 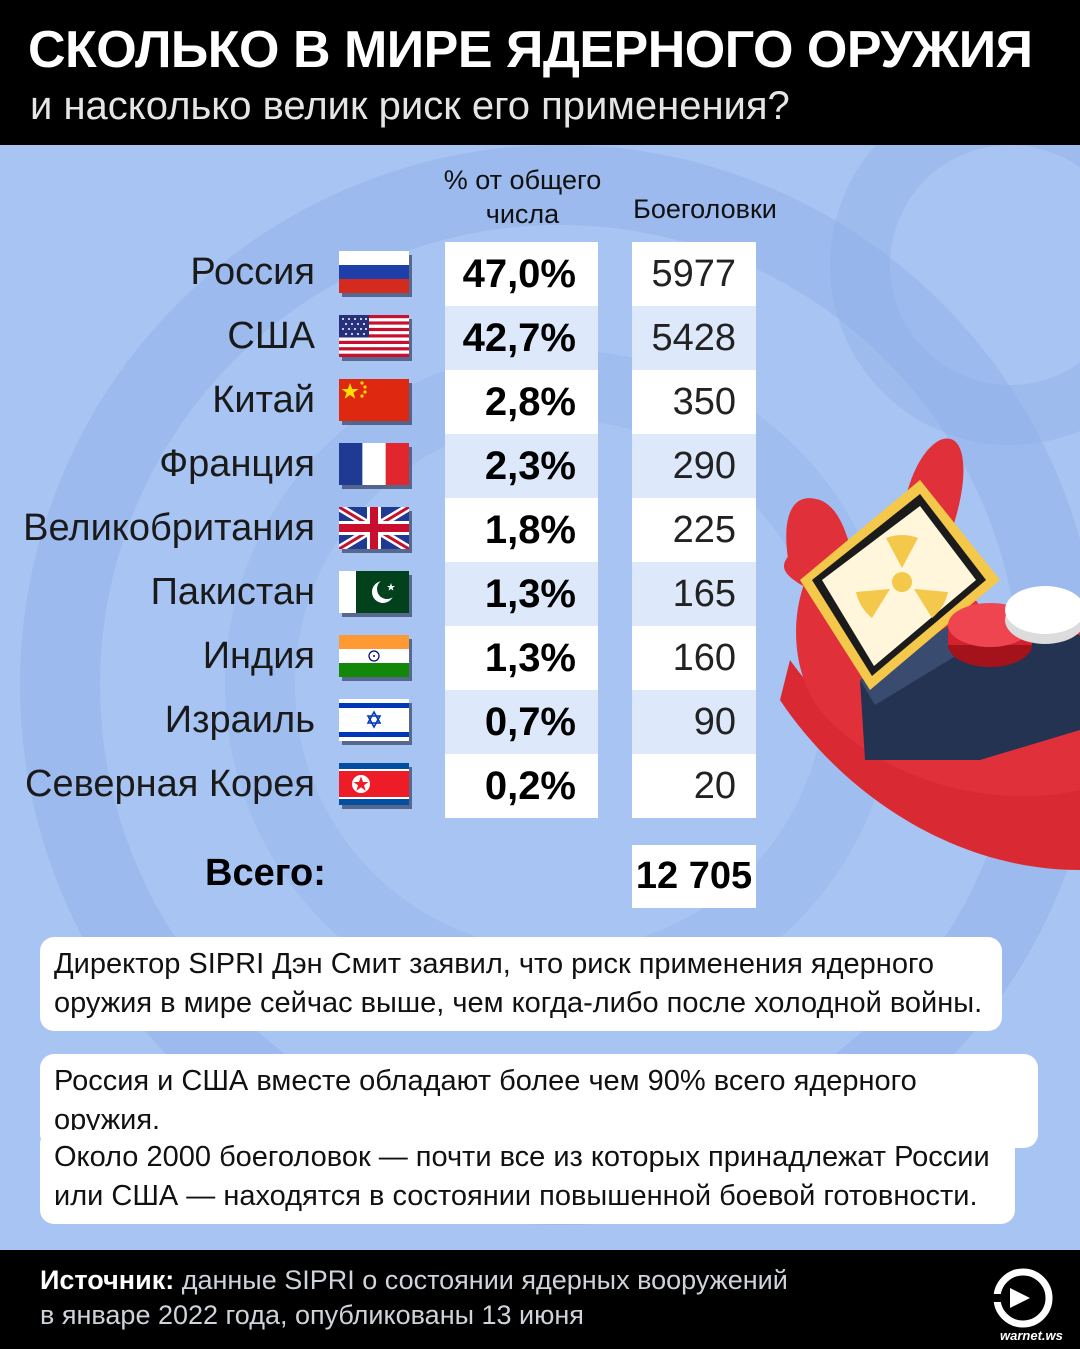 I want to click on country-label: Израиль, so click(x=239, y=720).